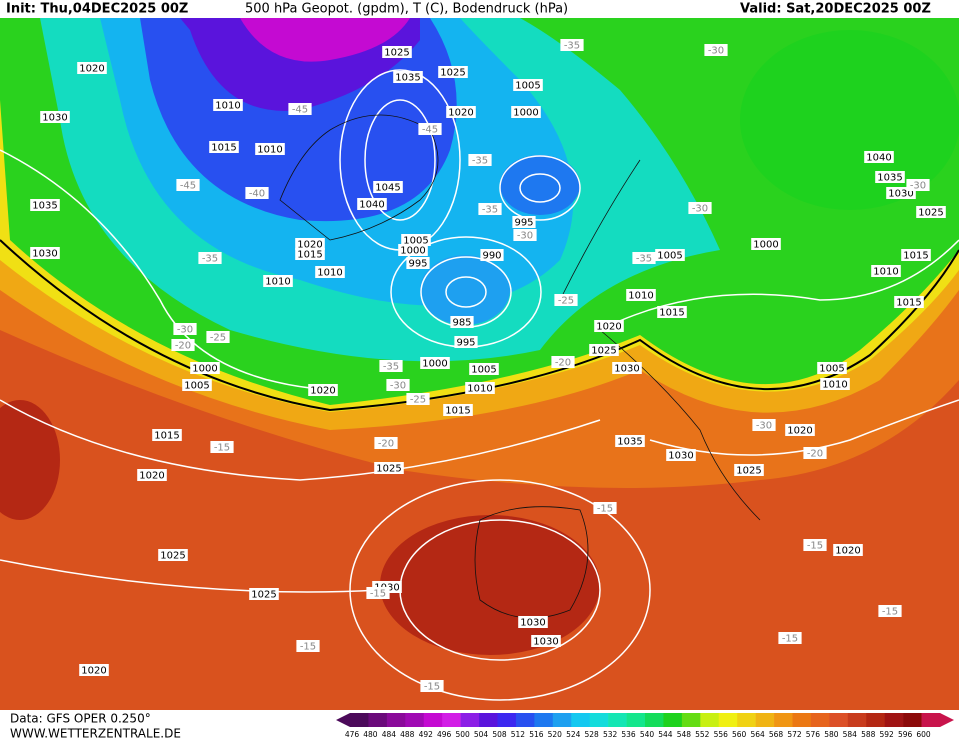 Image resolution: width=959 pixels, height=741 pixels. I want to click on isobar-label-group: 1000, so click(526, 112).